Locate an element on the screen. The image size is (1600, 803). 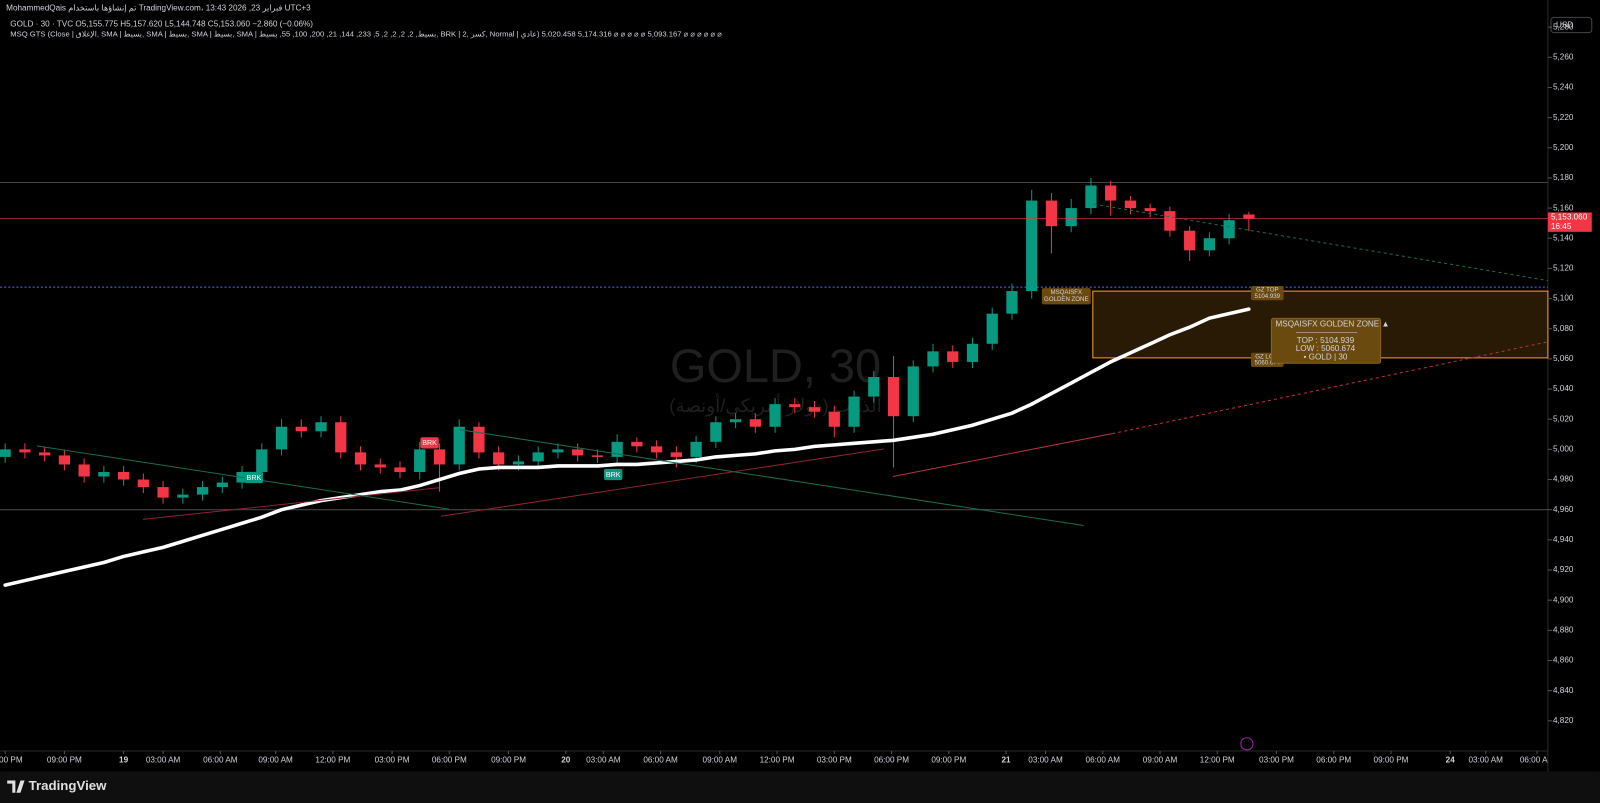
zone-tag-text: 5060.674 is located at coordinates (1268, 363).